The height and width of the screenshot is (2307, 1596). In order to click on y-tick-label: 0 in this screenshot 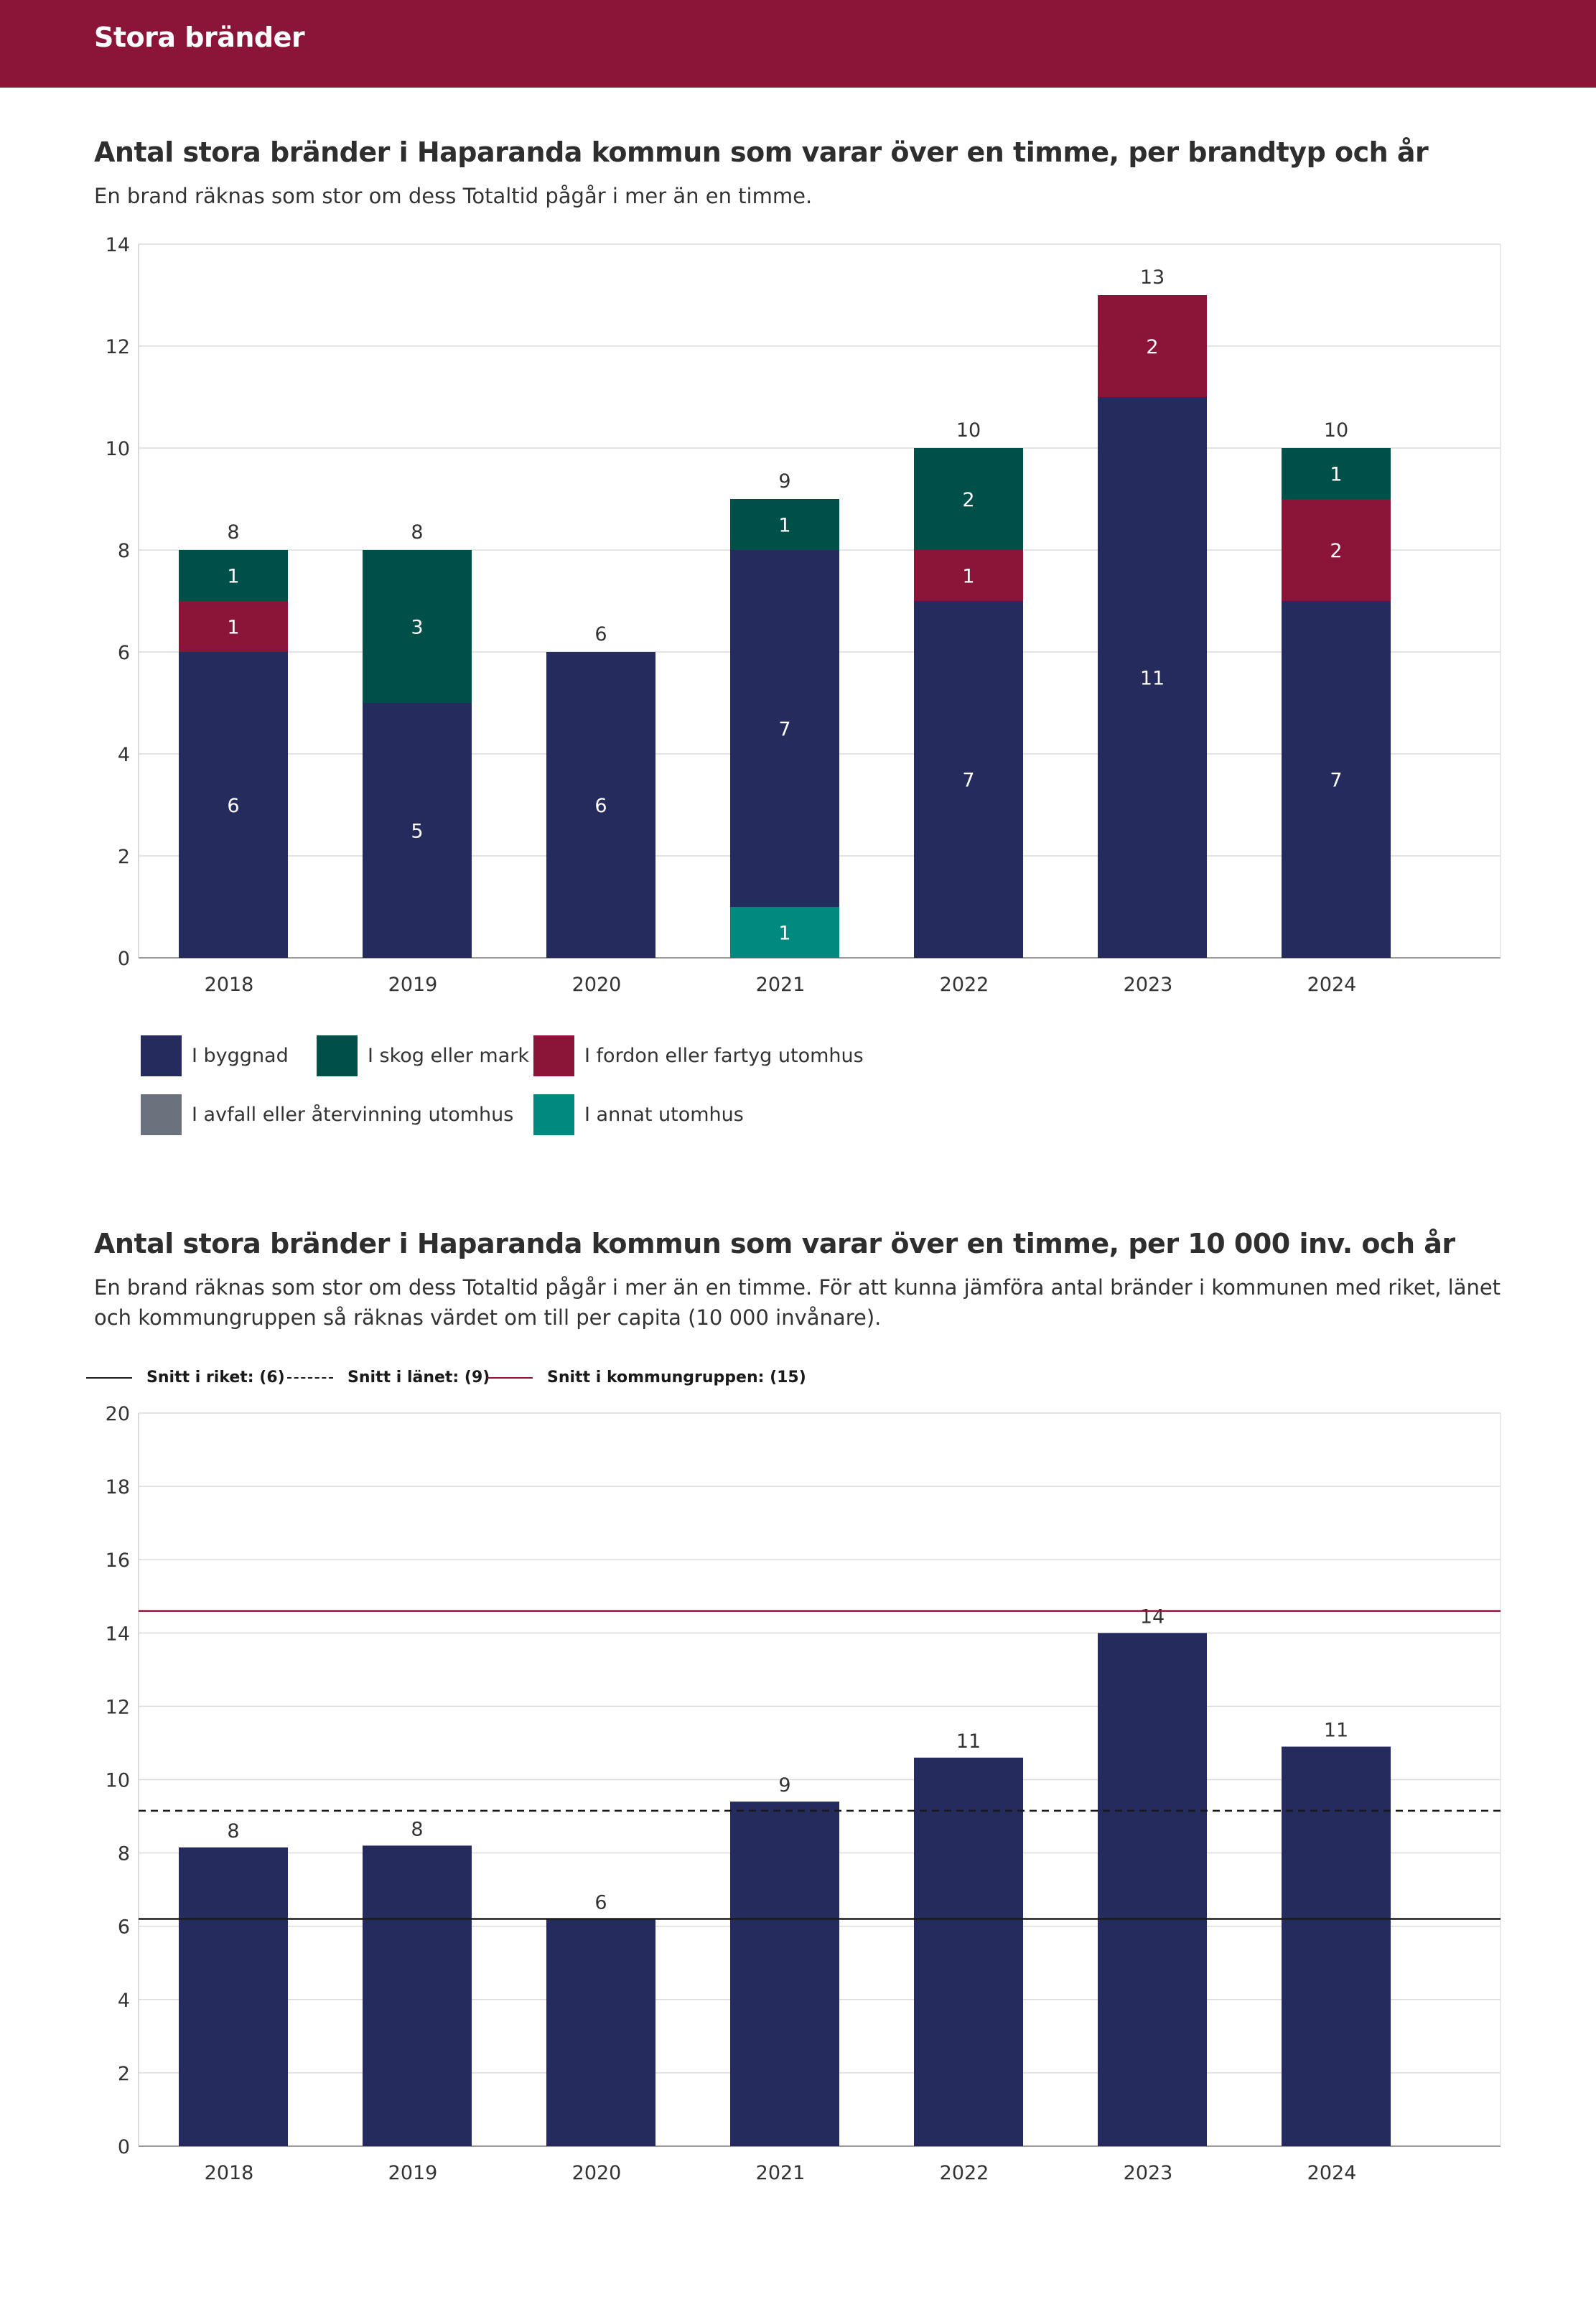, I will do `click(124, 959)`.